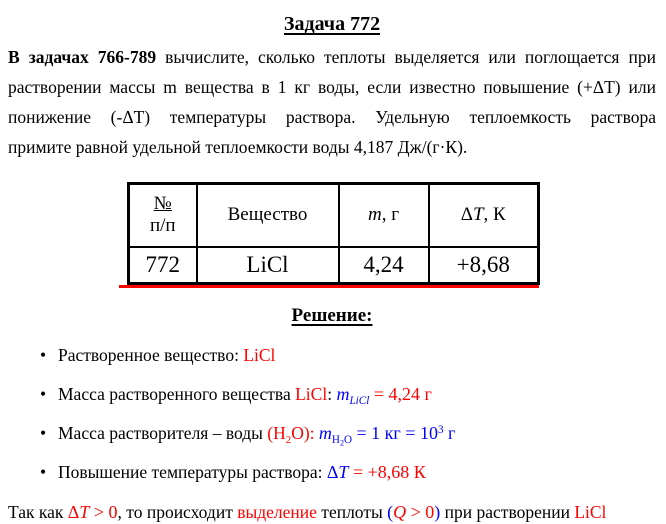 The image size is (666, 524). What do you see at coordinates (449, 433) in the screenshot?
I see `formula-unit: г` at bounding box center [449, 433].